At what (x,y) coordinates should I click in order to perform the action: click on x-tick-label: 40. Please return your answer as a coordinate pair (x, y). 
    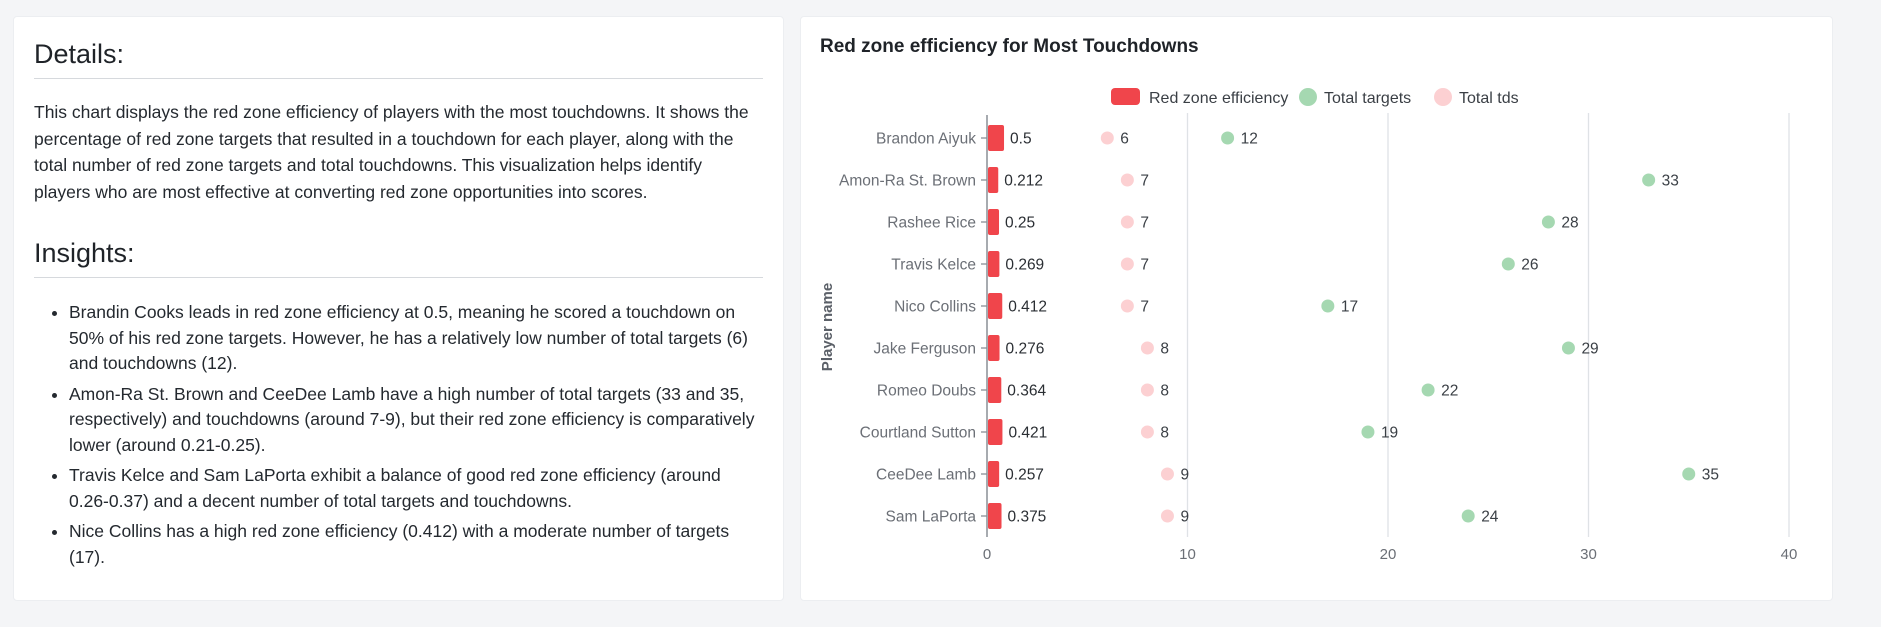
    Looking at the image, I should click on (1789, 554).